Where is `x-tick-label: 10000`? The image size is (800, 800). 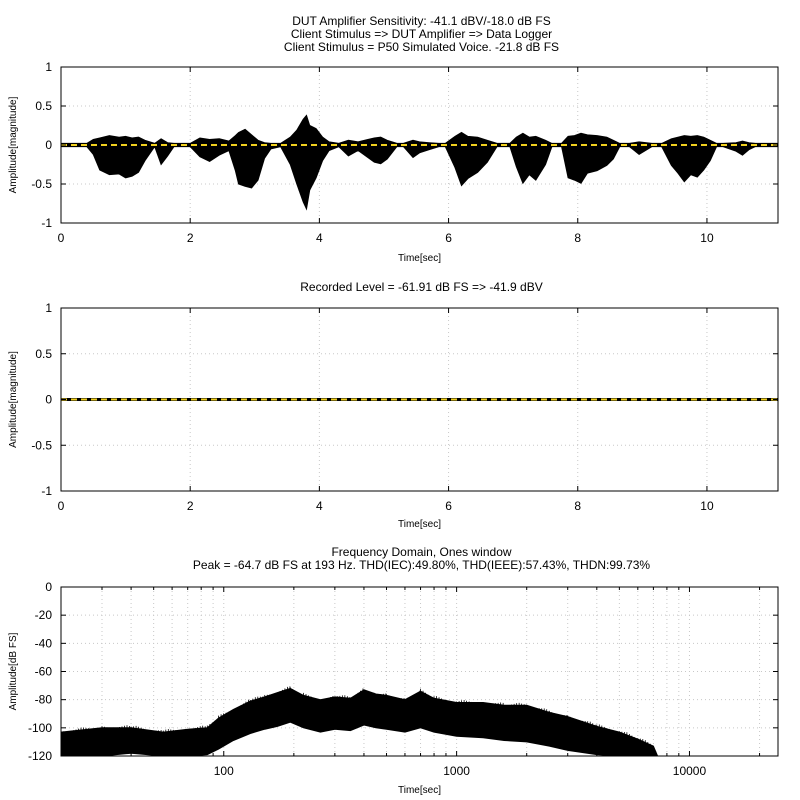 x-tick-label: 10000 is located at coordinates (690, 771).